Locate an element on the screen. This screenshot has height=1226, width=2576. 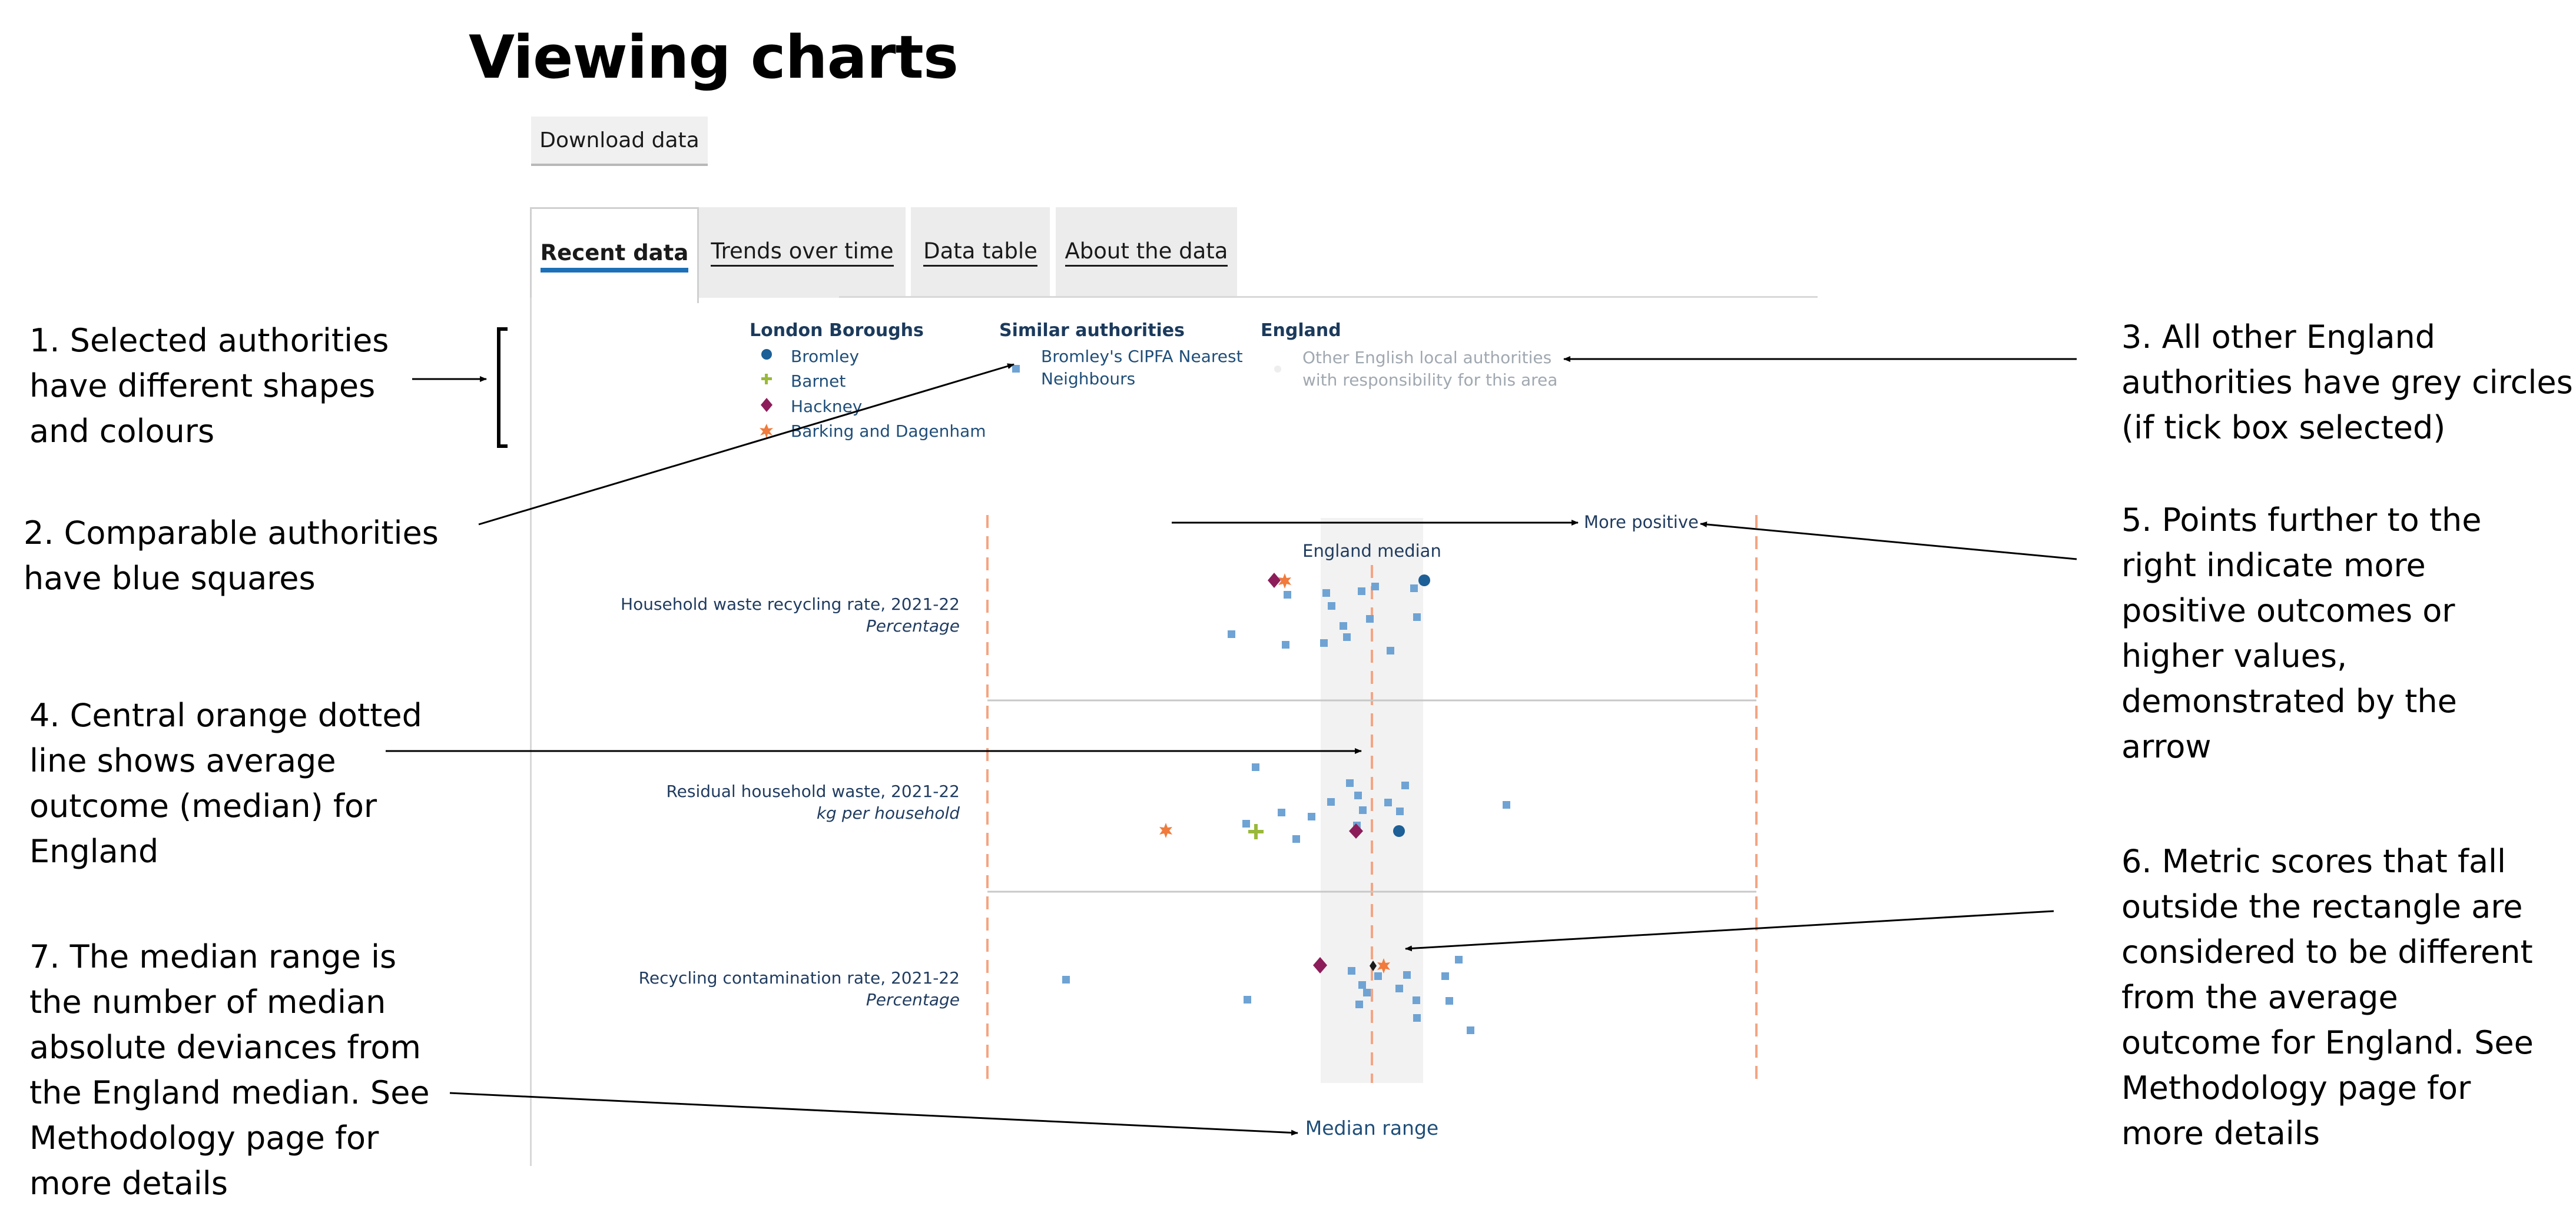
legend-group-england: England is located at coordinates (1301, 331).